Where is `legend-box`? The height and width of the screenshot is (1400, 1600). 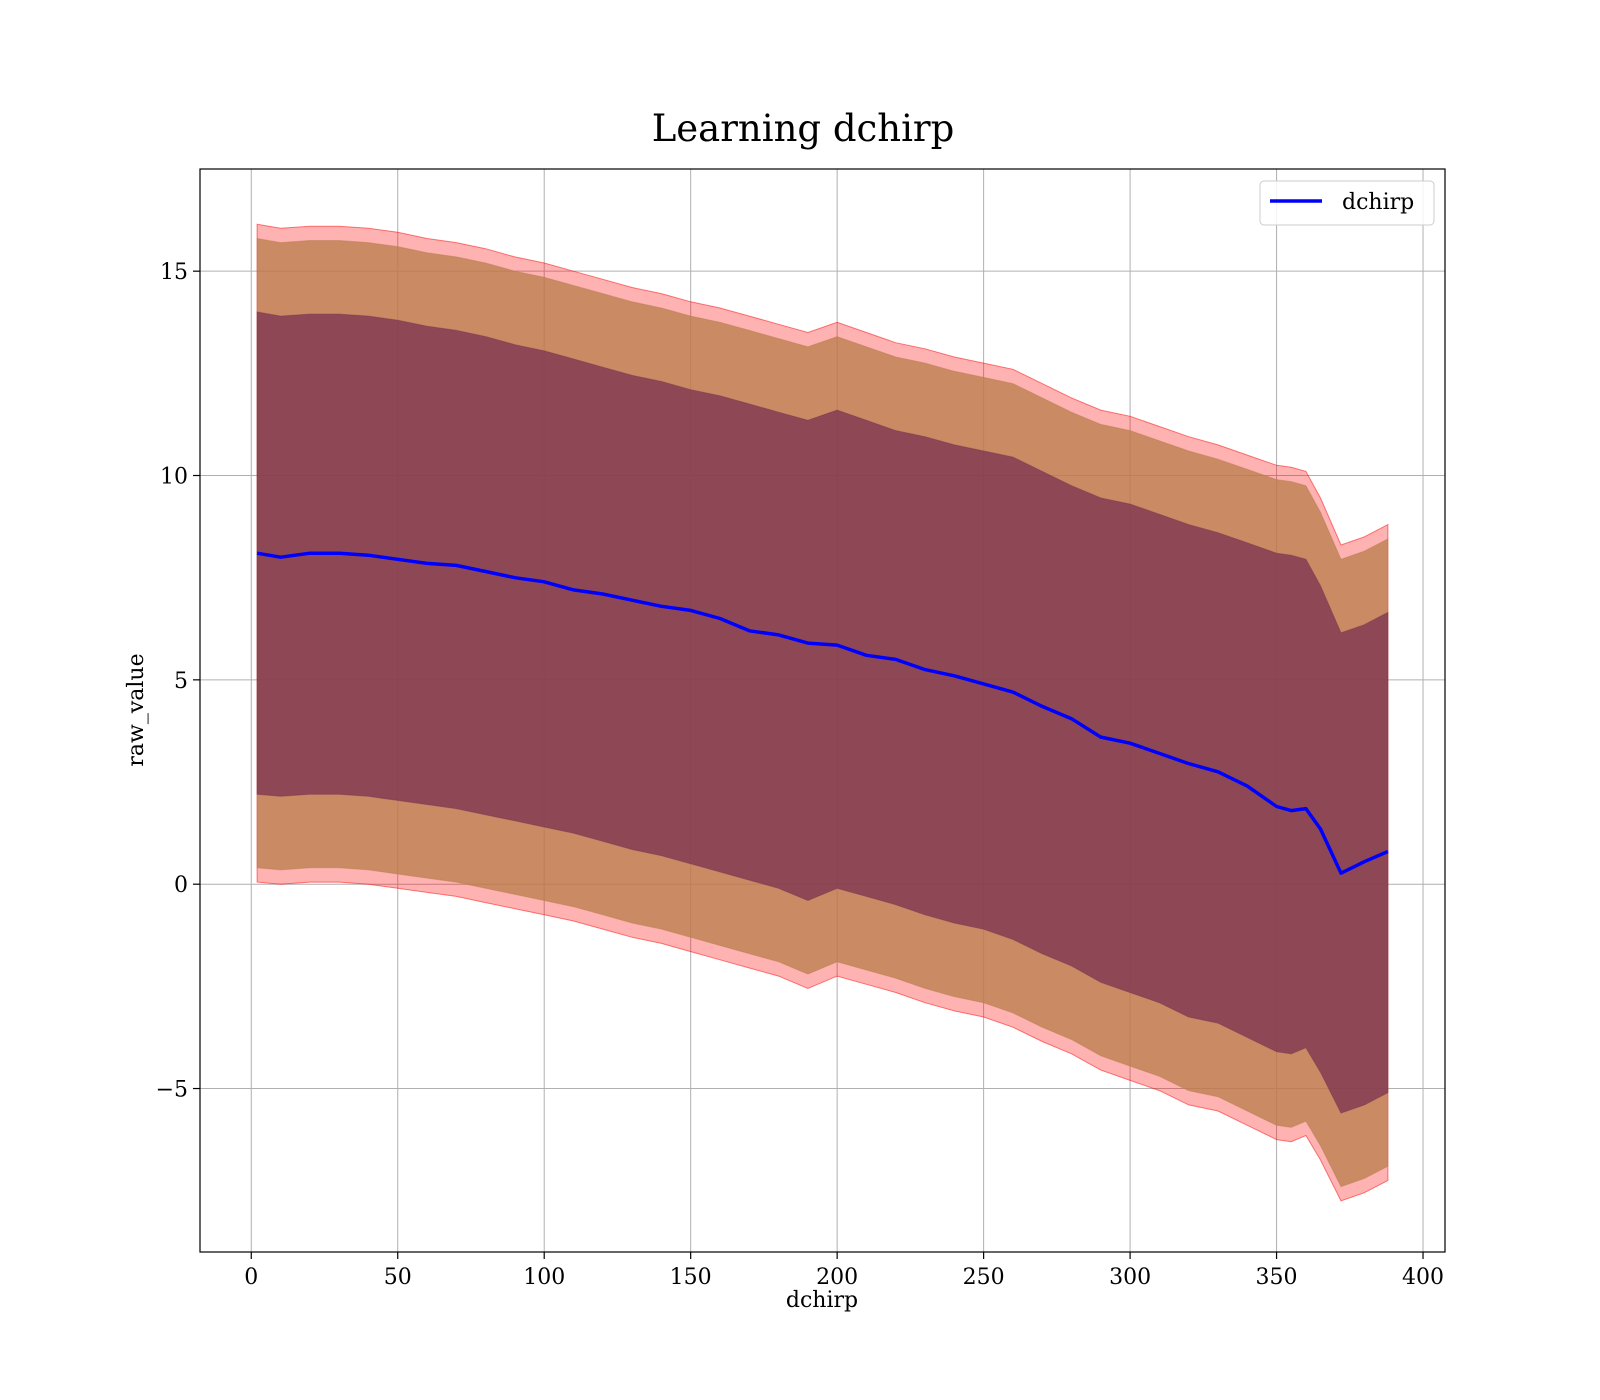
legend-box is located at coordinates (1347, 203).